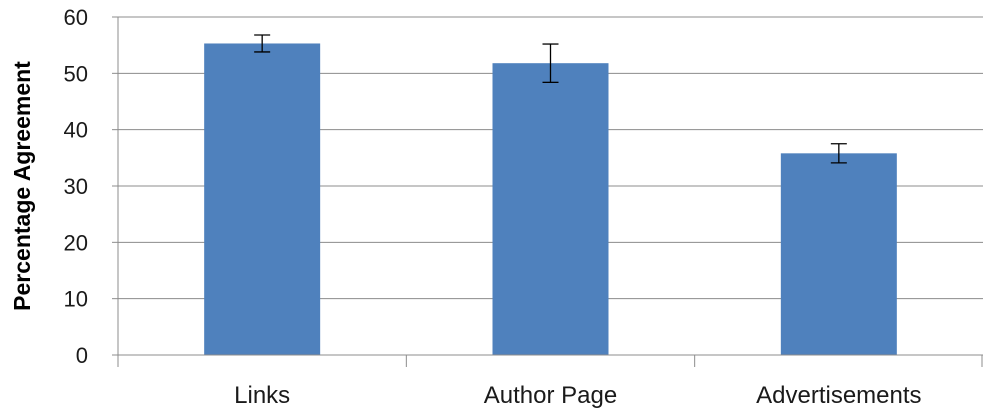 The image size is (983, 415). I want to click on y-tick-label: 10, so click(76, 299).